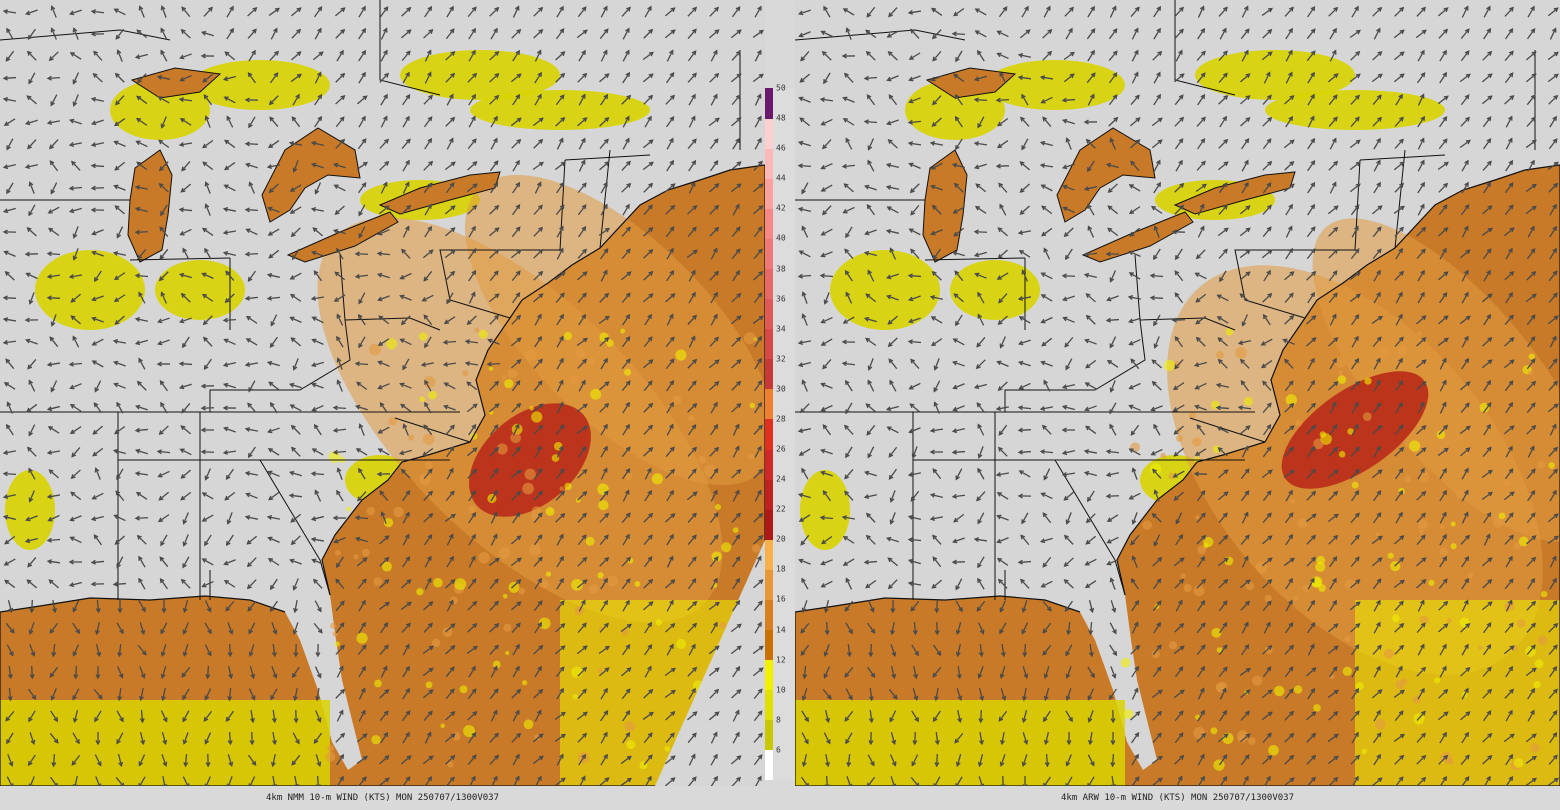  I want to click on colorbar-label: 44, so click(781, 178).